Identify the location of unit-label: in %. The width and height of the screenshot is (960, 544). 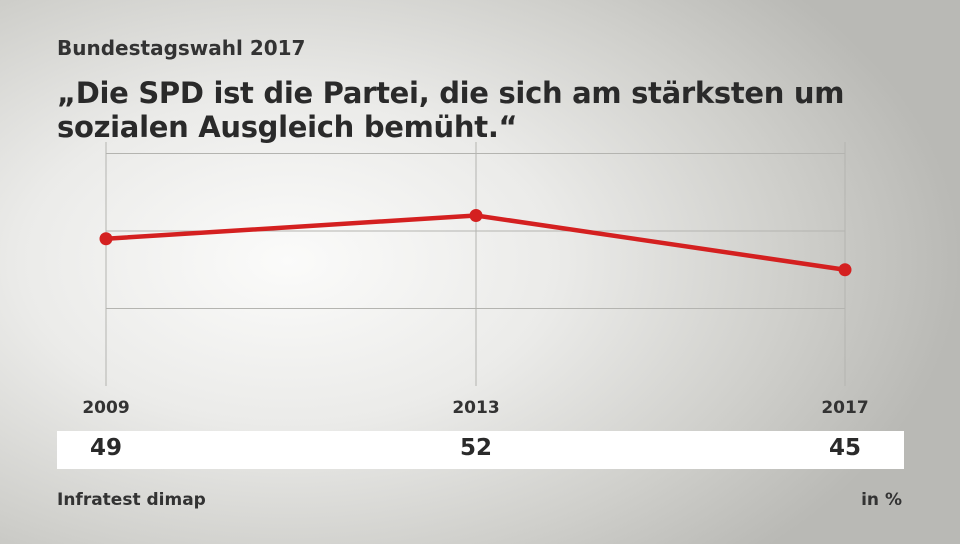
(881, 500).